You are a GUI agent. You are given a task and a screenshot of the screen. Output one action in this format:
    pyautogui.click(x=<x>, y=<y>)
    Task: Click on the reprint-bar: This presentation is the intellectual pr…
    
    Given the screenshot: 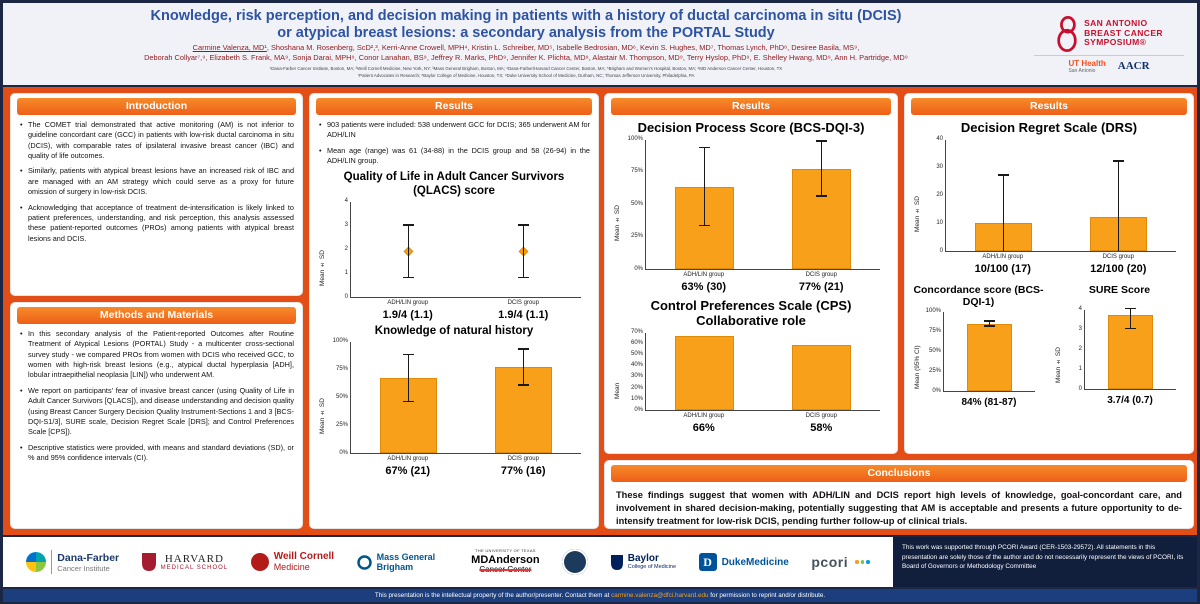 What is the action you would take?
    pyautogui.click(x=600, y=595)
    